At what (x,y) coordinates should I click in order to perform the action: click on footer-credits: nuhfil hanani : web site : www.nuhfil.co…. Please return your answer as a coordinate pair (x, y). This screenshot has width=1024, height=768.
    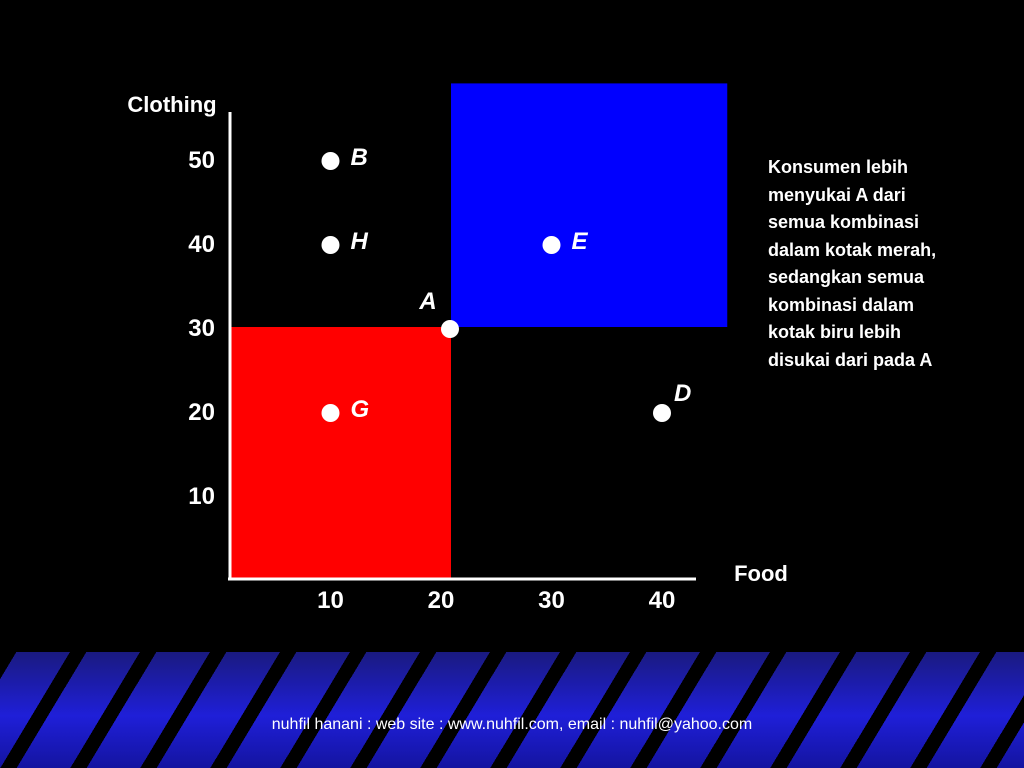
    Looking at the image, I should click on (512, 724).